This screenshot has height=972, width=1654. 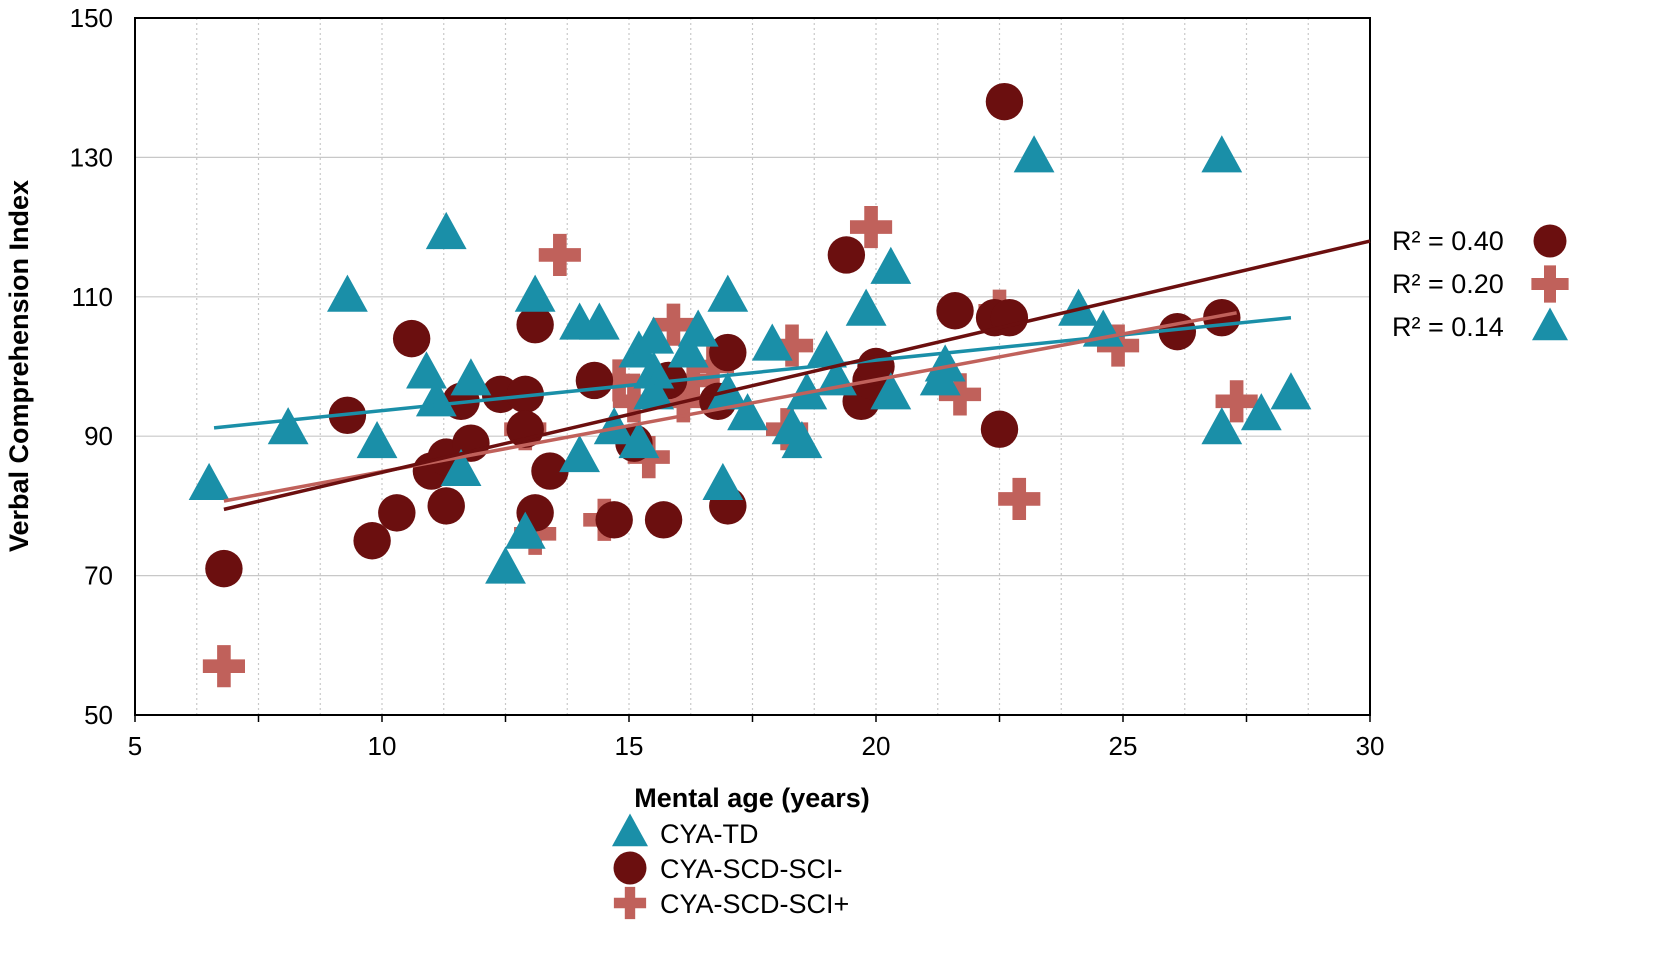 What do you see at coordinates (630, 830) in the screenshot?
I see `legend-triangle-icon` at bounding box center [630, 830].